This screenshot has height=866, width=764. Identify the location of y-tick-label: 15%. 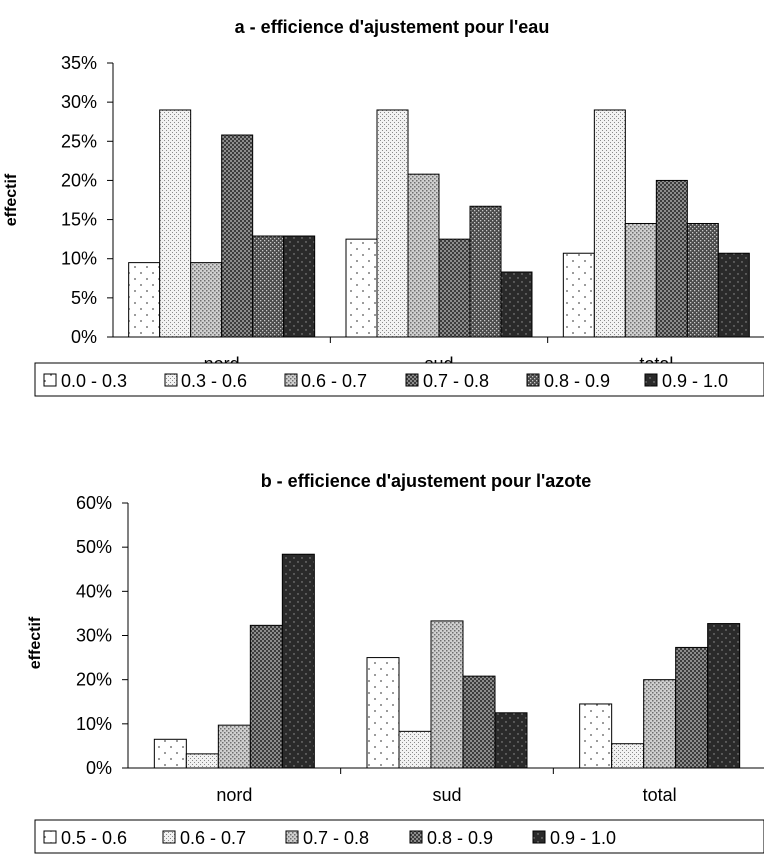
(79, 220).